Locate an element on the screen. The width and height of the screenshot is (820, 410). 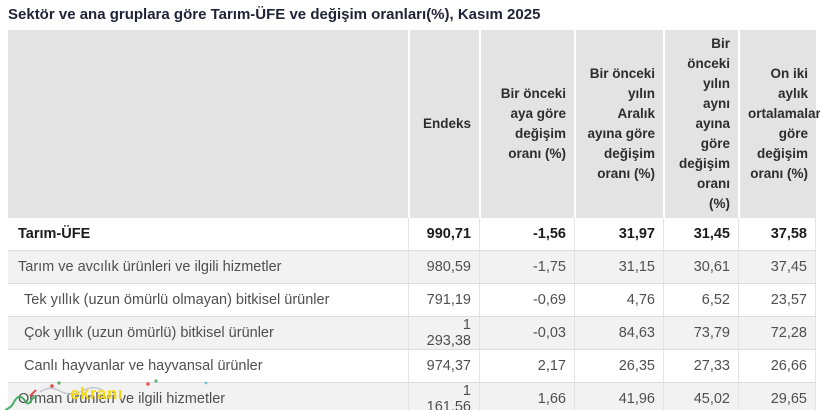
row-value: 1 293,38 is located at coordinates (443, 333).